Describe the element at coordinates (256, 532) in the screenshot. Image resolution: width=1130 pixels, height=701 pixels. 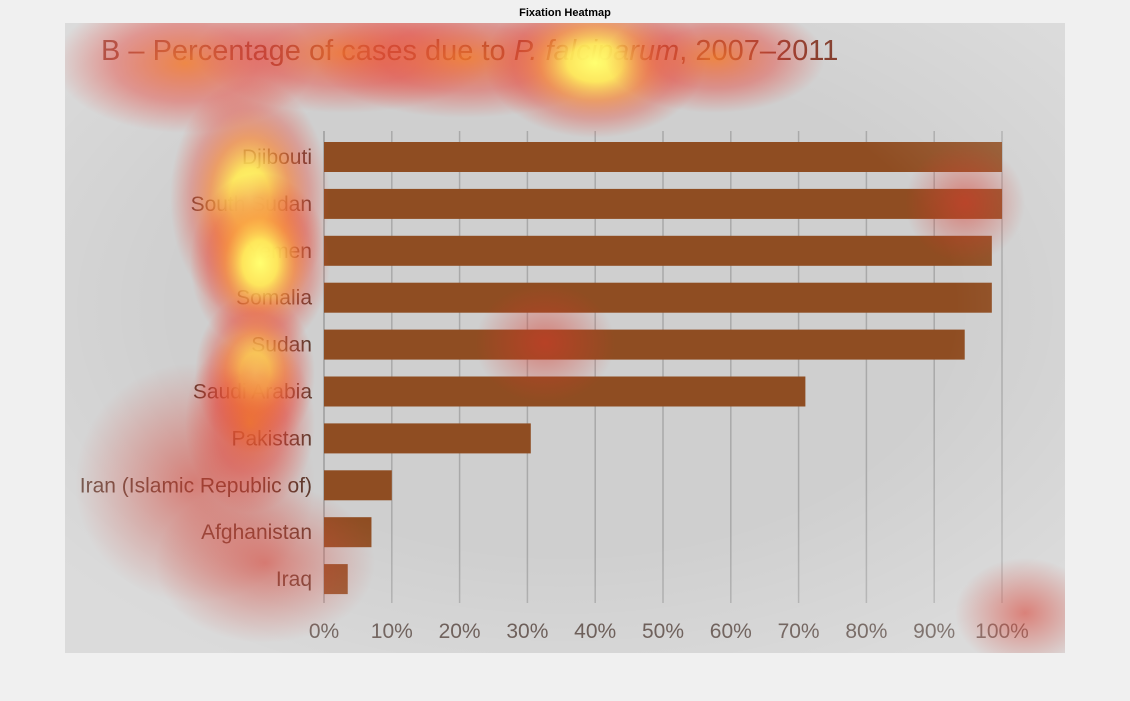
I see `category-label: Afghanistan` at that location.